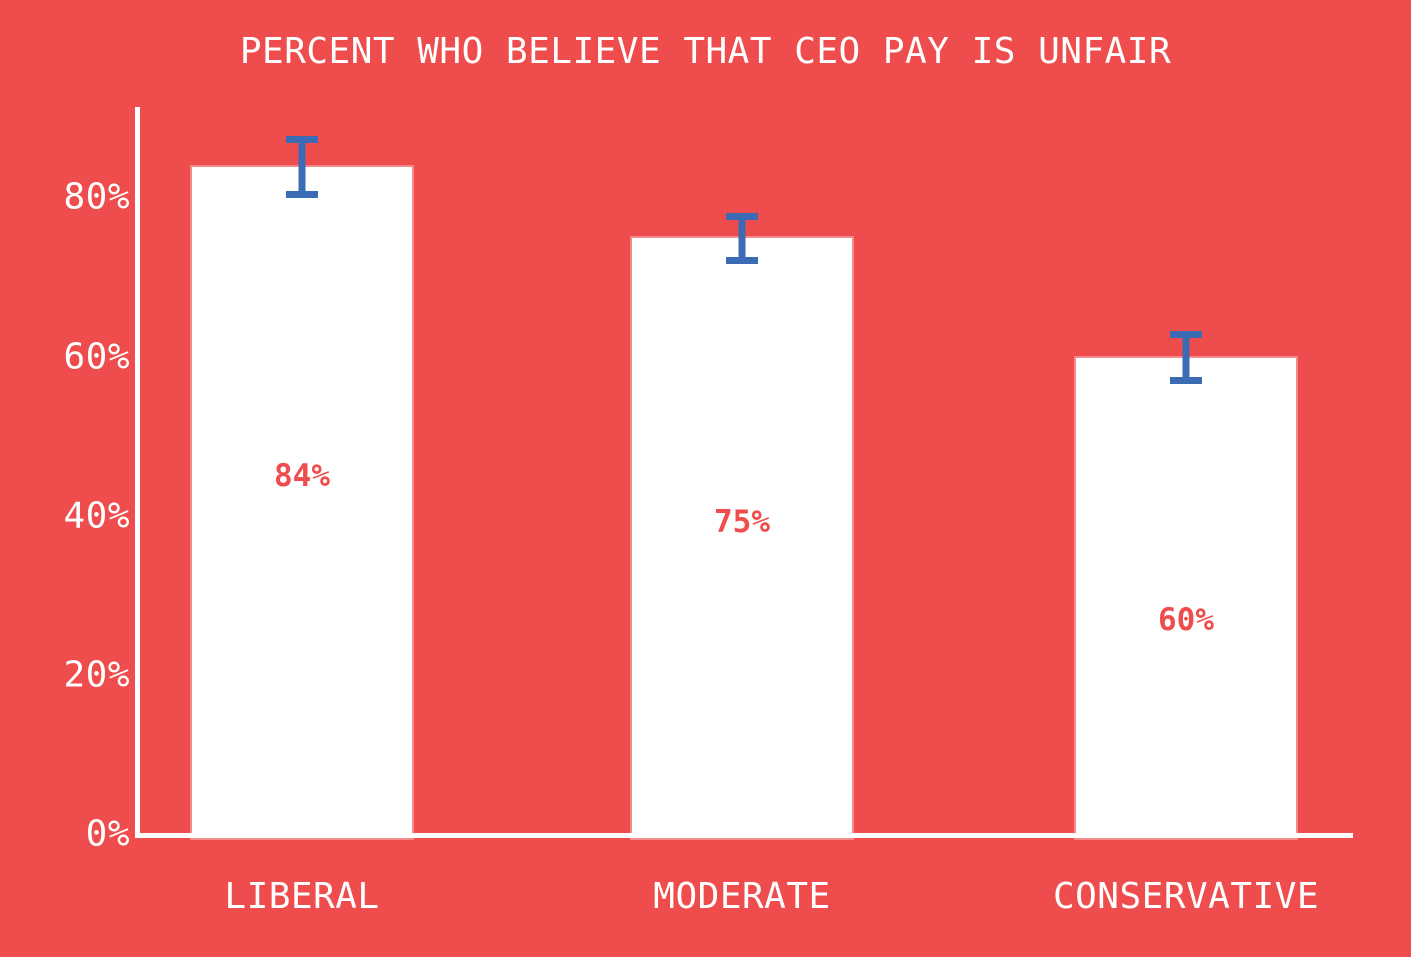 This screenshot has width=1411, height=957. I want to click on bar-conservative, so click(1186, 597).